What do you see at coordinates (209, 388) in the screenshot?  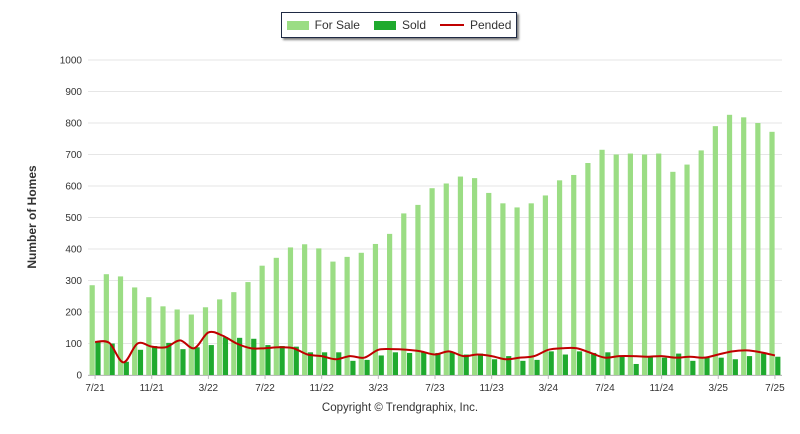 I see `x-tick-label: 3/22` at bounding box center [209, 388].